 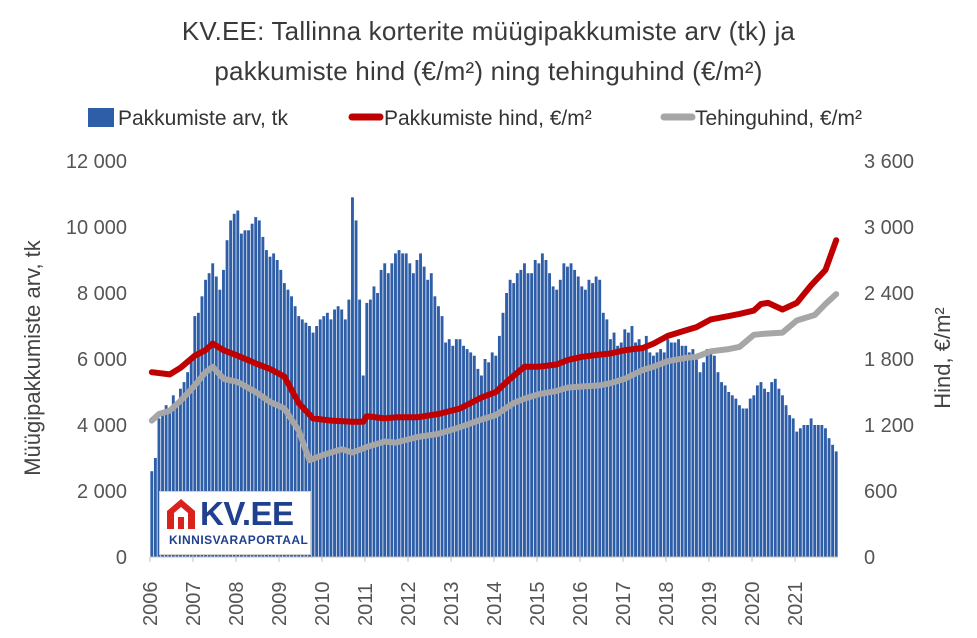 I want to click on x-tick-label-7: 2013, so click(x=452, y=604).